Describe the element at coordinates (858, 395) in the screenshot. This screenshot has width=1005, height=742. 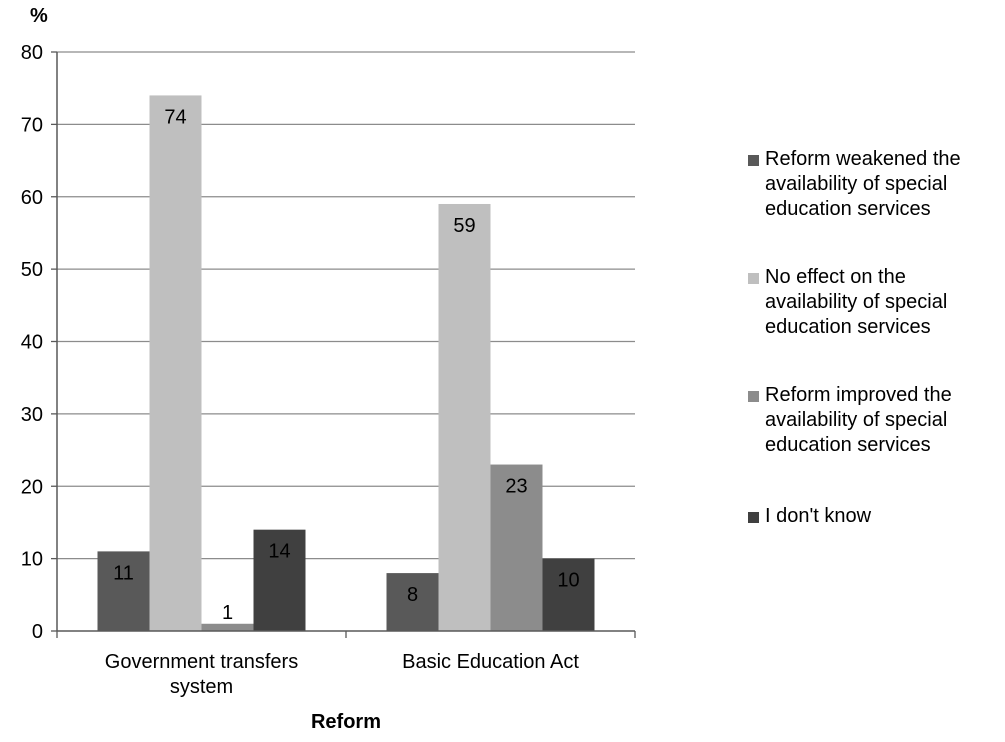
I see `legend-label: Reform improved the` at that location.